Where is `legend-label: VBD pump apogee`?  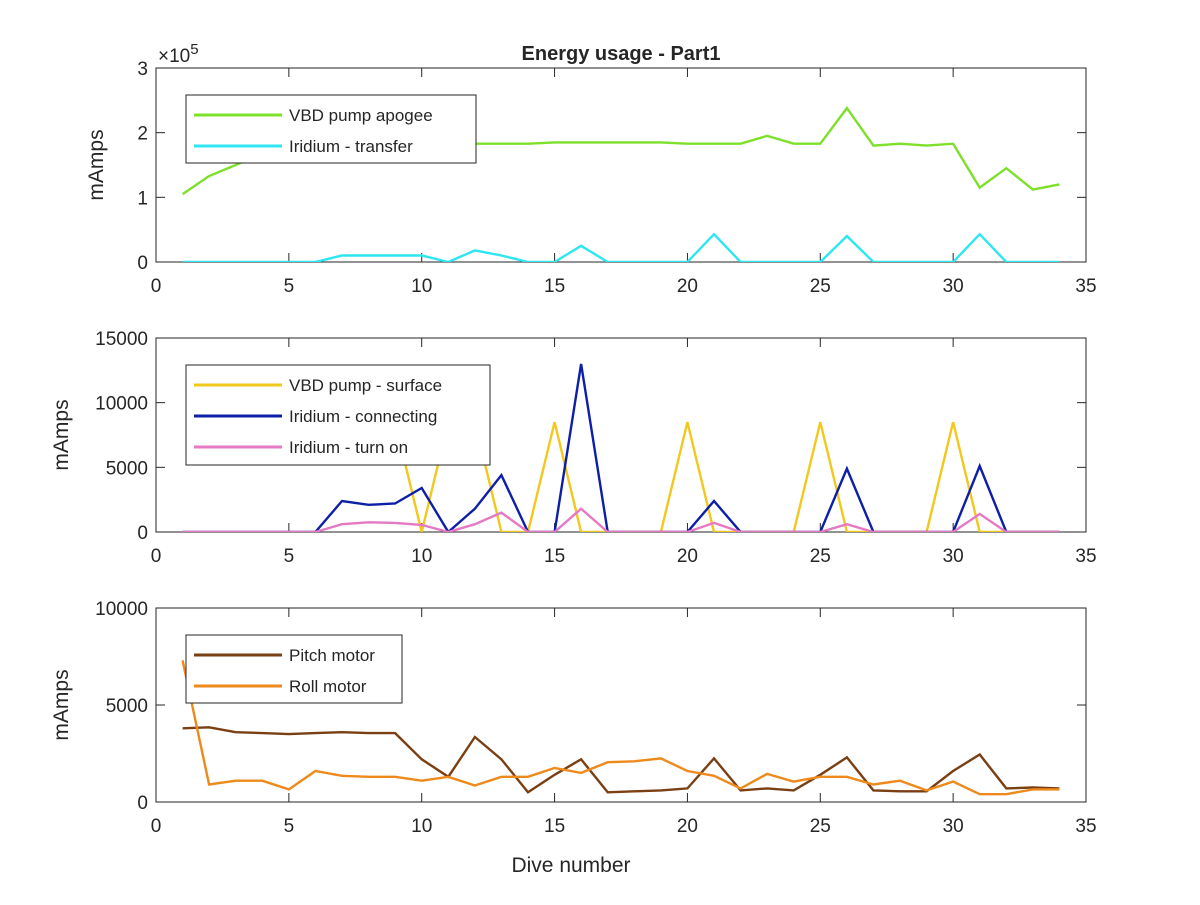
legend-label: VBD pump apogee is located at coordinates (361, 115).